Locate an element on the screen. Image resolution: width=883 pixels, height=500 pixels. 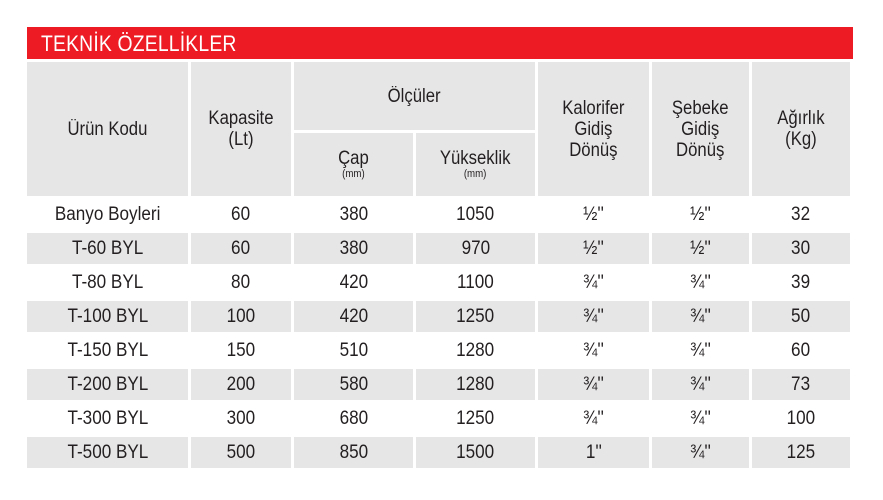
cell-agirlik: 50 is located at coordinates (801, 316).